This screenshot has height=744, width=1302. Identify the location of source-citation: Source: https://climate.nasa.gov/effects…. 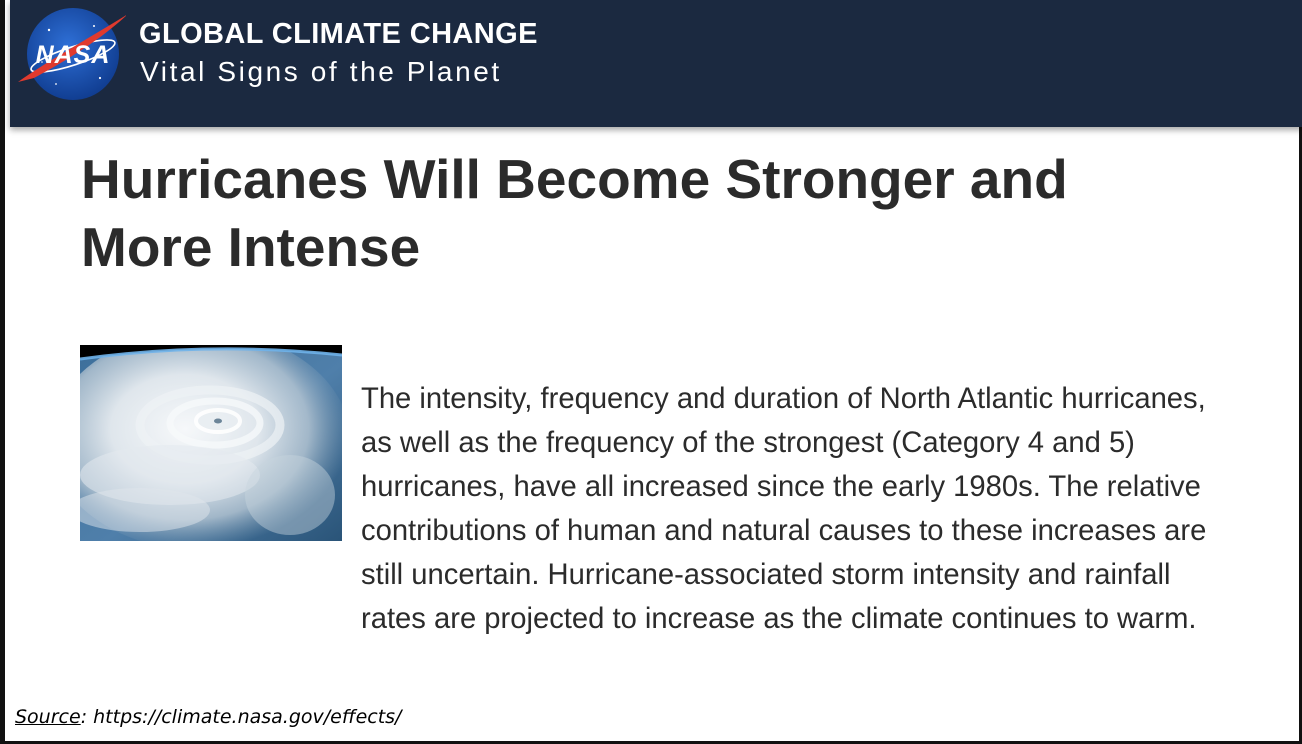
(208, 717).